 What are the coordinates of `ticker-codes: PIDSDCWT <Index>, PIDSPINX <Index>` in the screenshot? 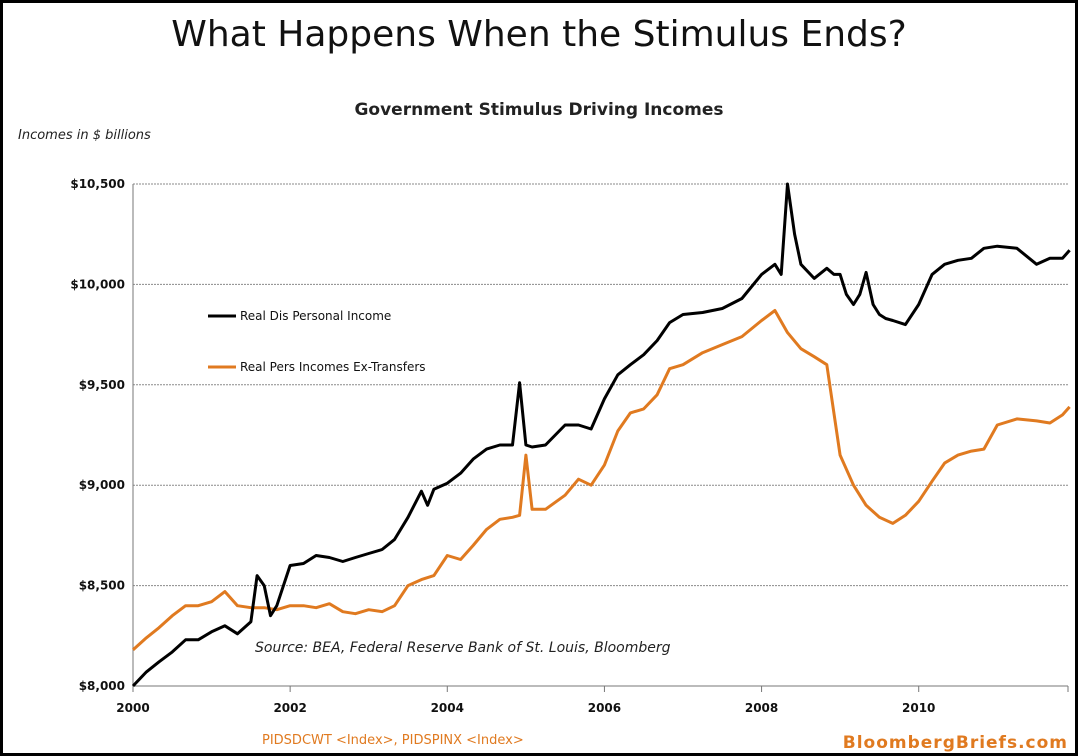 It's located at (393, 740).